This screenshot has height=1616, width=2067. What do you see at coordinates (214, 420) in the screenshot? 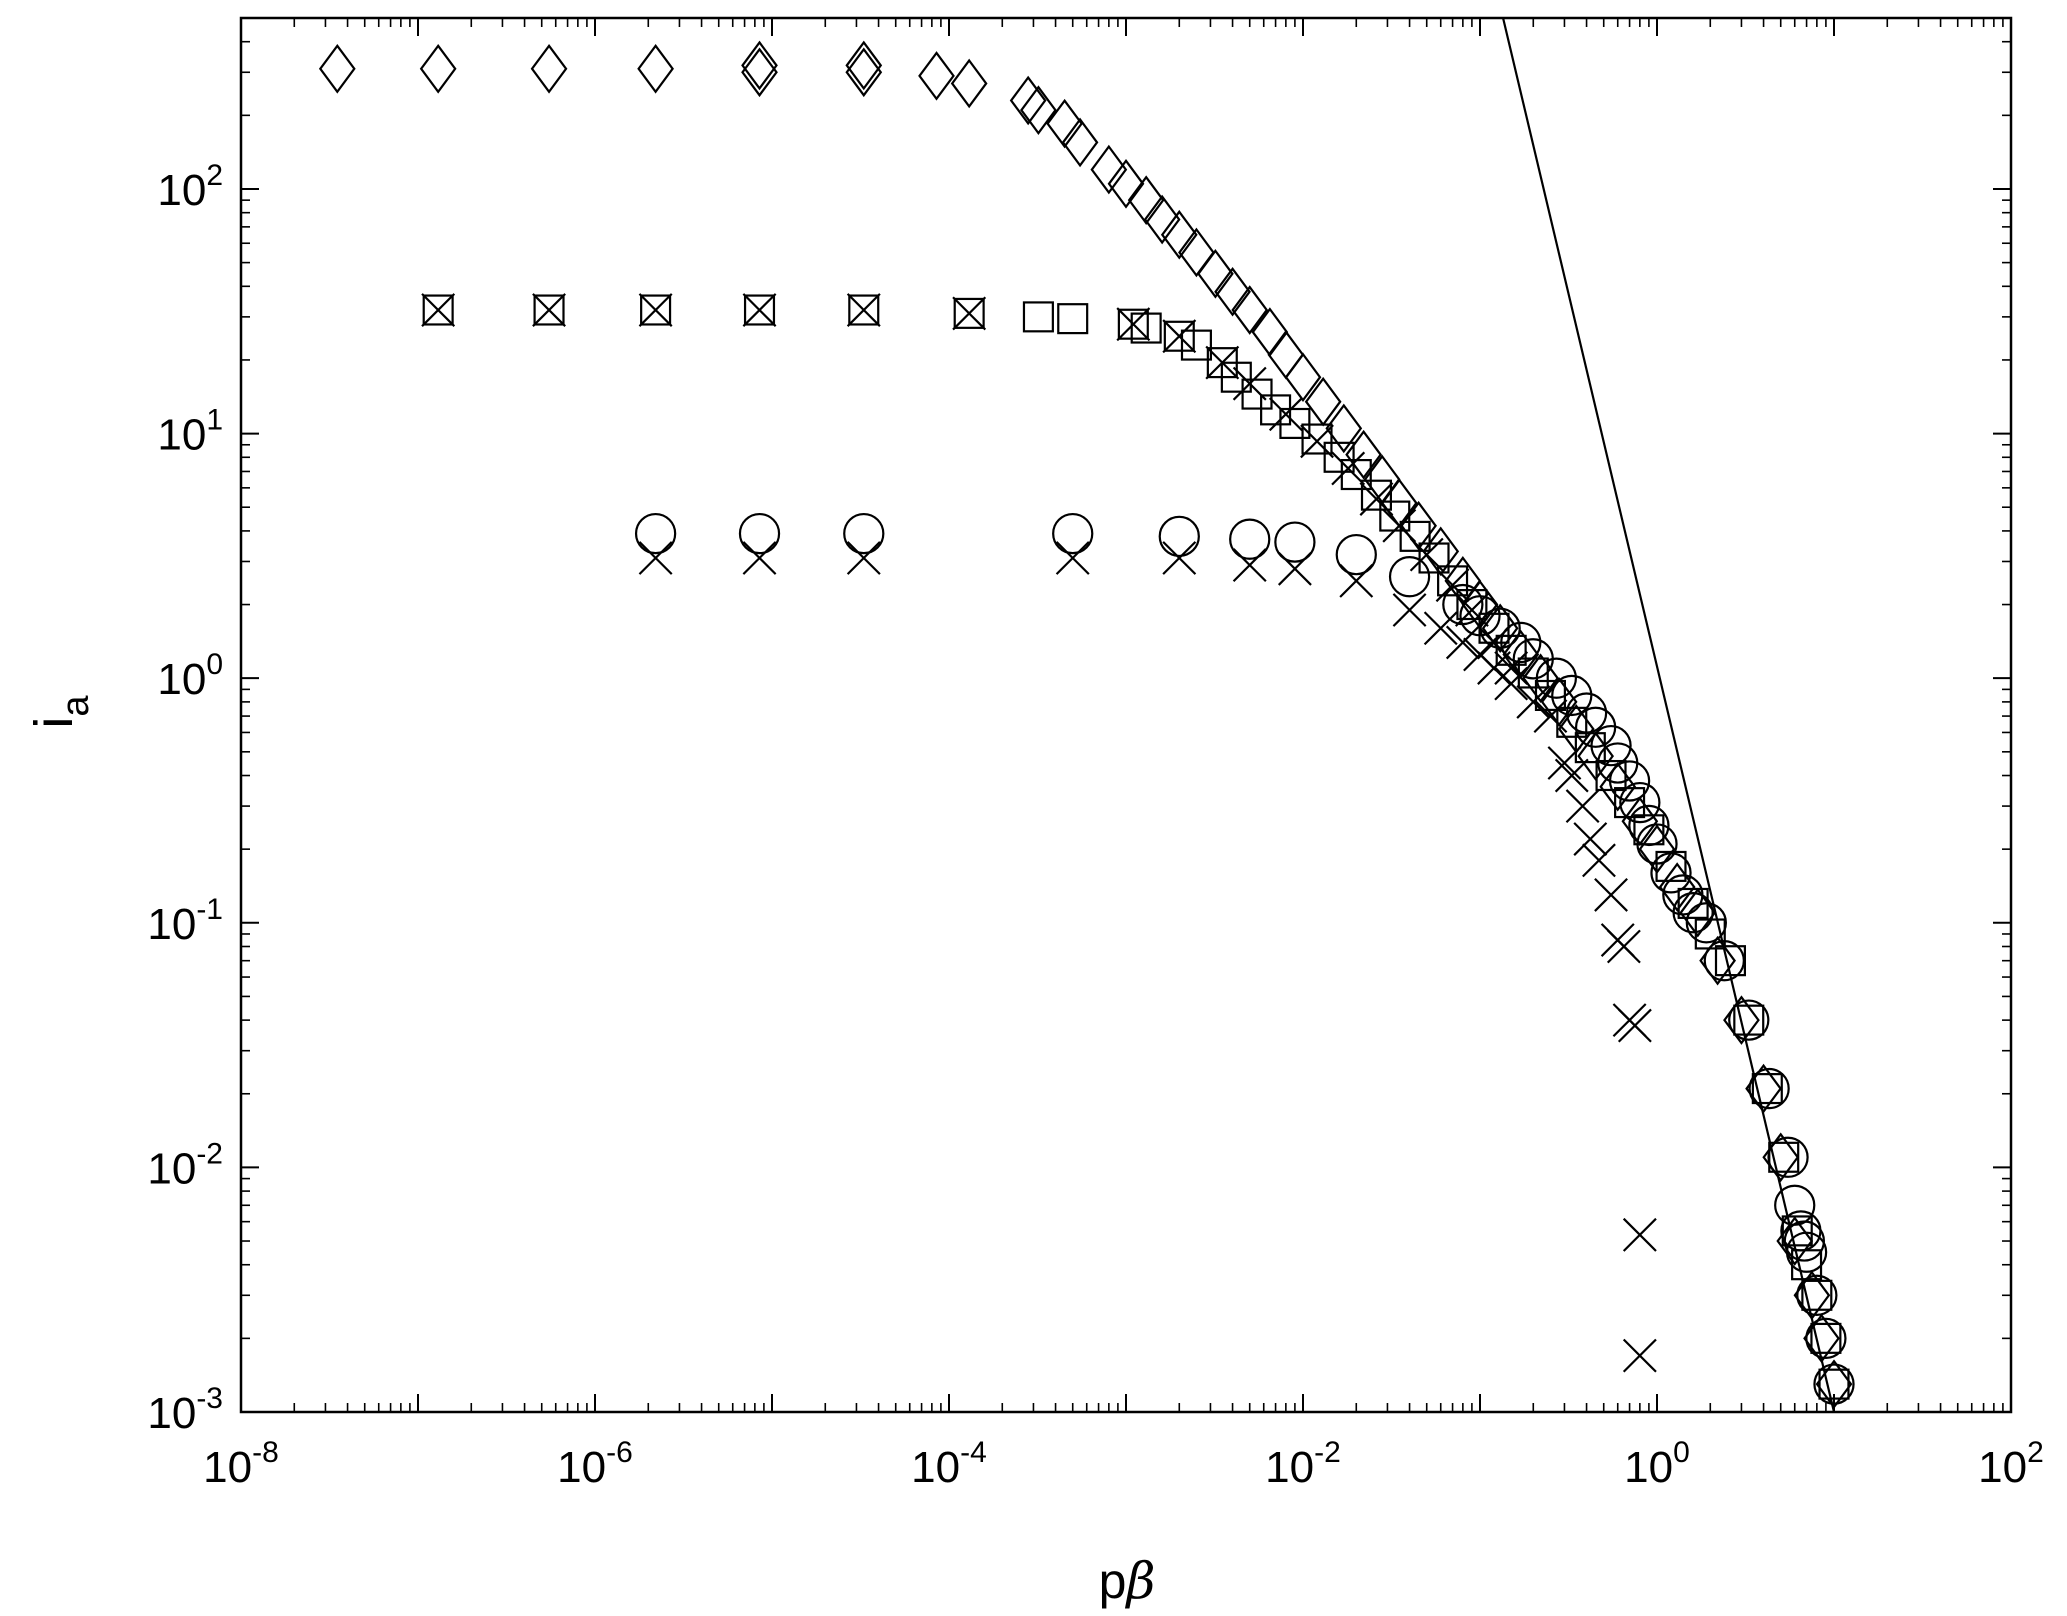
I see `y-tick-label-exponent: 1` at bounding box center [214, 420].